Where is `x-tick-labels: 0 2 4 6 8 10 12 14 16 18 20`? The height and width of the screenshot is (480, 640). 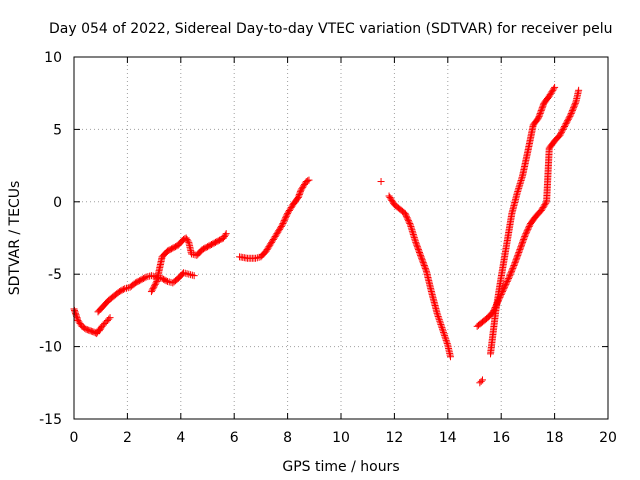 x-tick-labels: 0 2 4 6 8 10 12 14 16 18 20 is located at coordinates (343, 438).